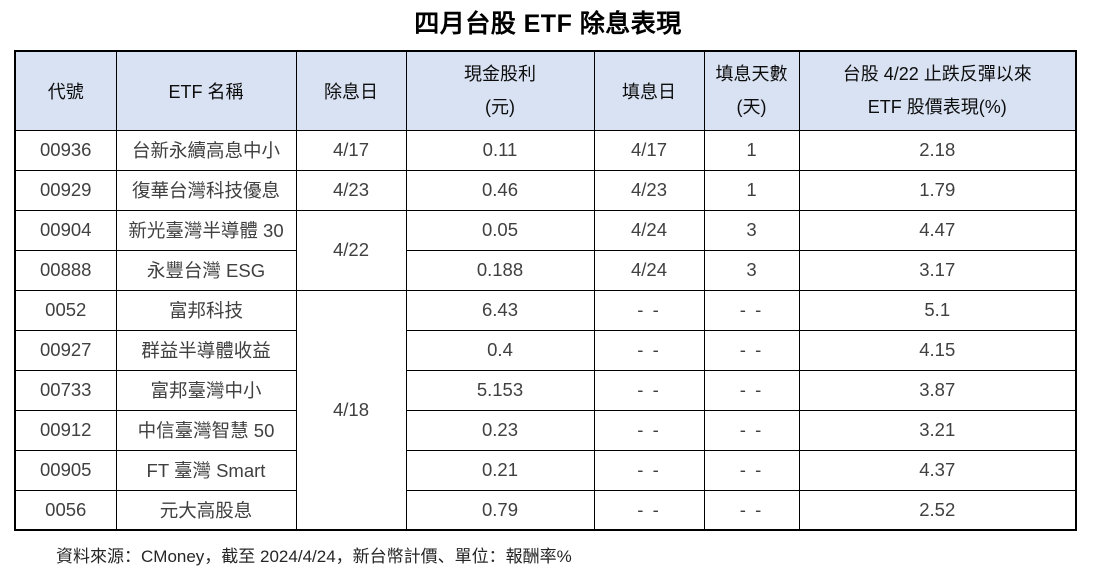 The width and height of the screenshot is (1096, 573). I want to click on cell-etf-name: 永豐台灣 ESG, so click(206, 270).